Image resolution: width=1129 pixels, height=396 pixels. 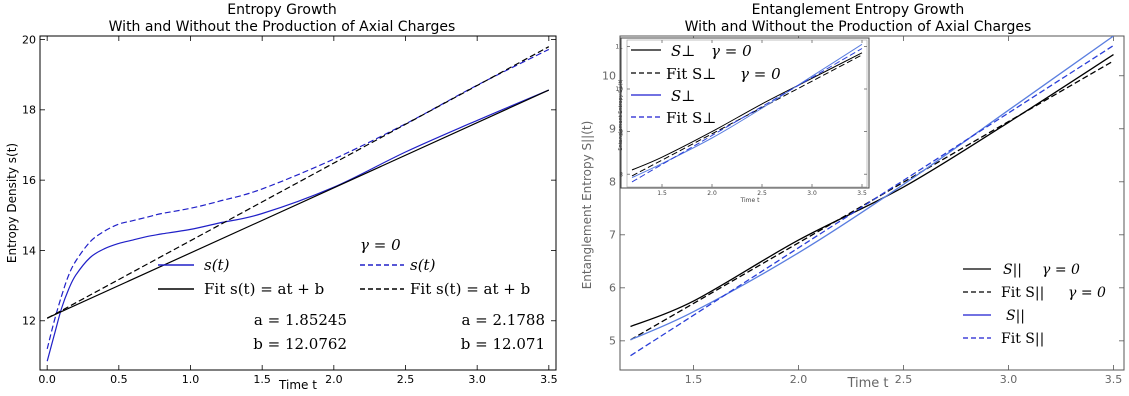 What do you see at coordinates (691, 118) in the screenshot?
I see `inset-legend-label-4: Fit S⊥` at bounding box center [691, 118].